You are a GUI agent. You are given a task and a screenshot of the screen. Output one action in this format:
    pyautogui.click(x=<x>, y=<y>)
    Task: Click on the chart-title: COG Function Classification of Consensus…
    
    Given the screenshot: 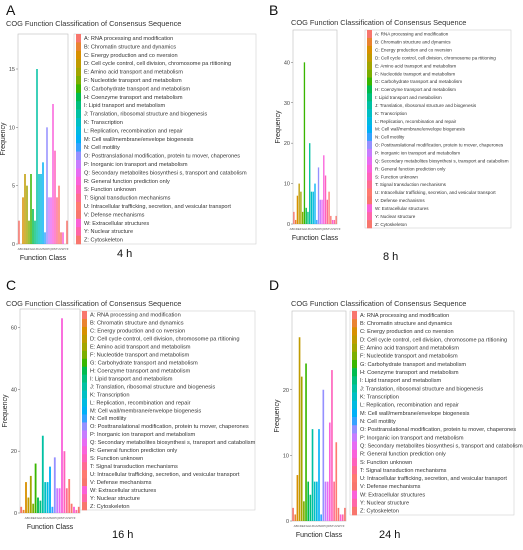 What is the action you would take?
    pyautogui.click(x=379, y=22)
    